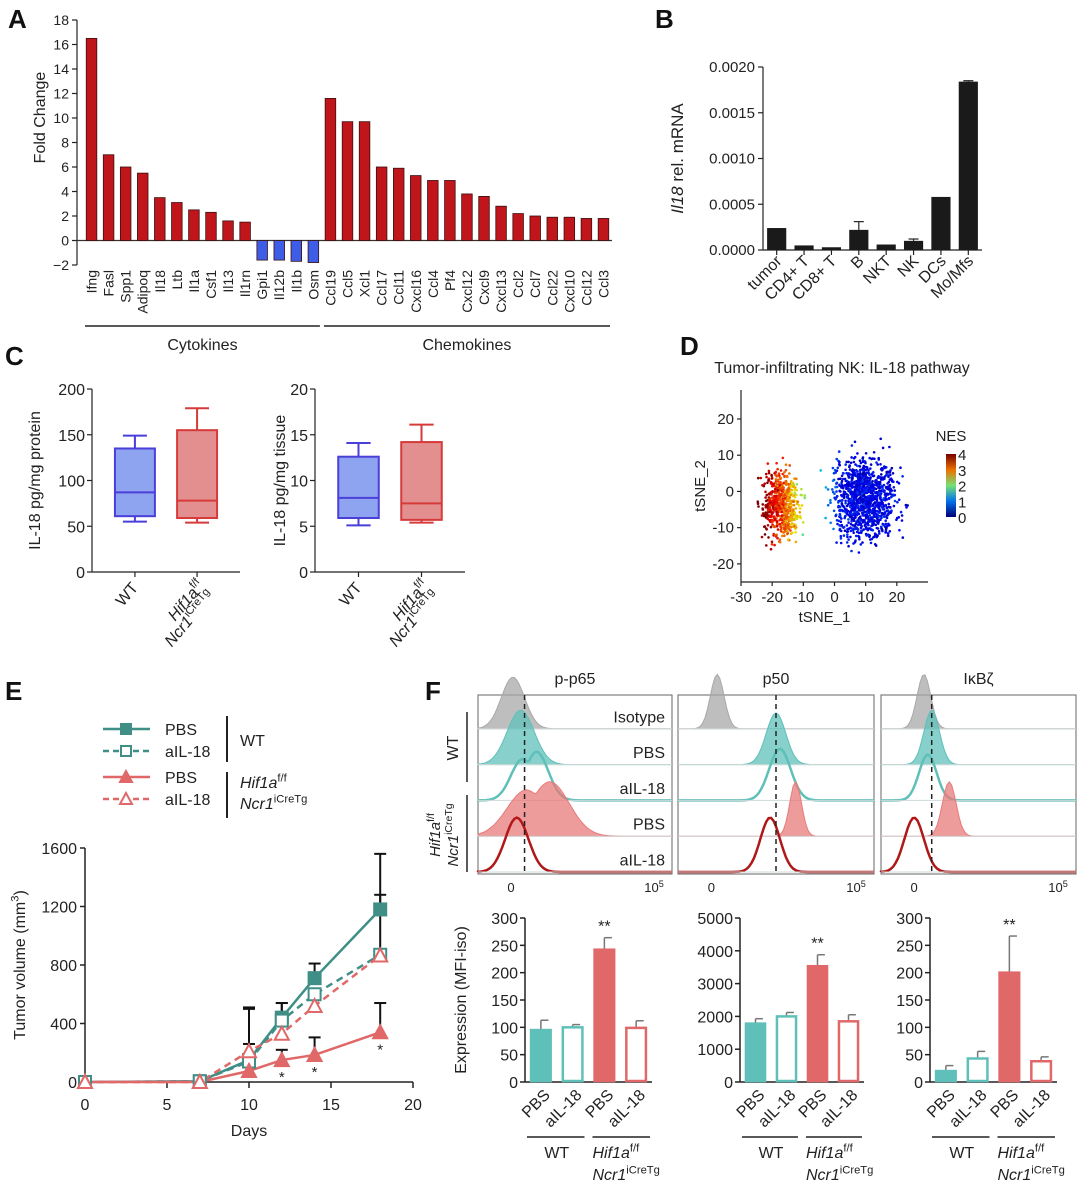 The image size is (1080, 1185). I want to click on x-tick-label: -20, so click(772, 597).